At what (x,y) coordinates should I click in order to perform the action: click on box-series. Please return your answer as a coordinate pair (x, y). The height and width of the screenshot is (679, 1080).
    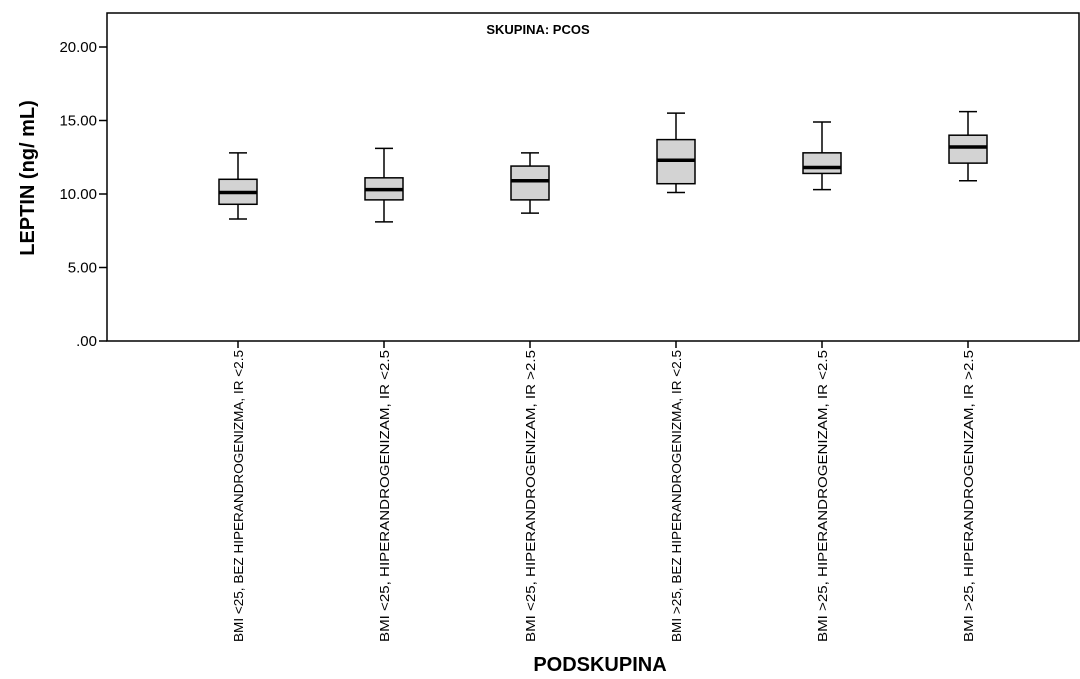
    Looking at the image, I should click on (603, 166).